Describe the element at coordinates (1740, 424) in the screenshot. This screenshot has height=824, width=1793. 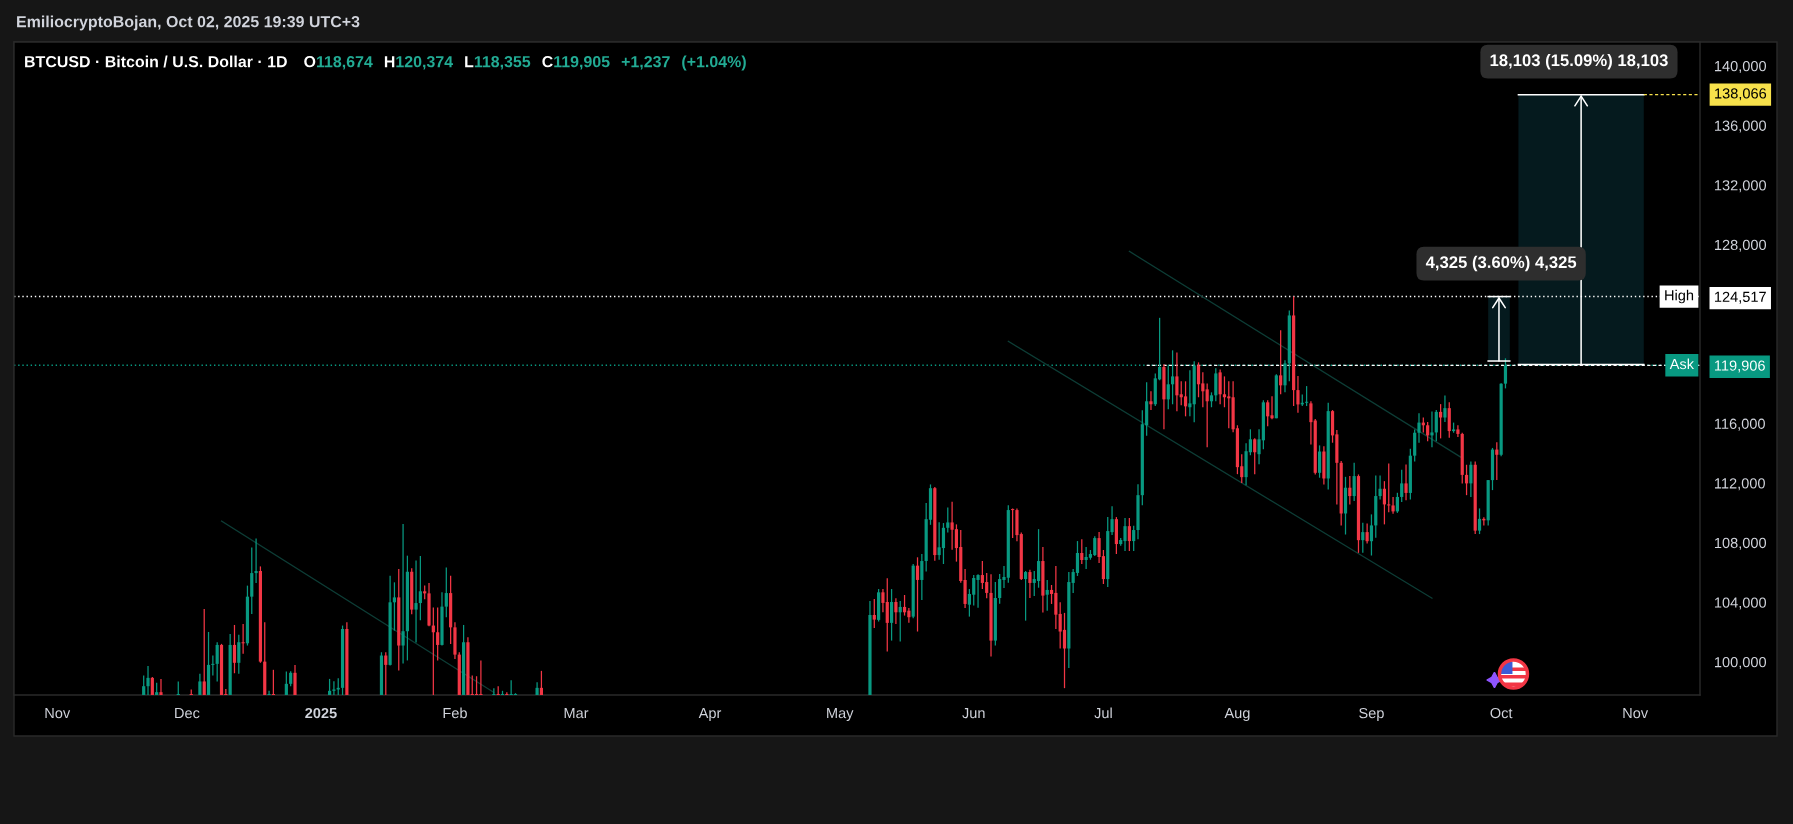
I see `y-tick-label: 116,000` at that location.